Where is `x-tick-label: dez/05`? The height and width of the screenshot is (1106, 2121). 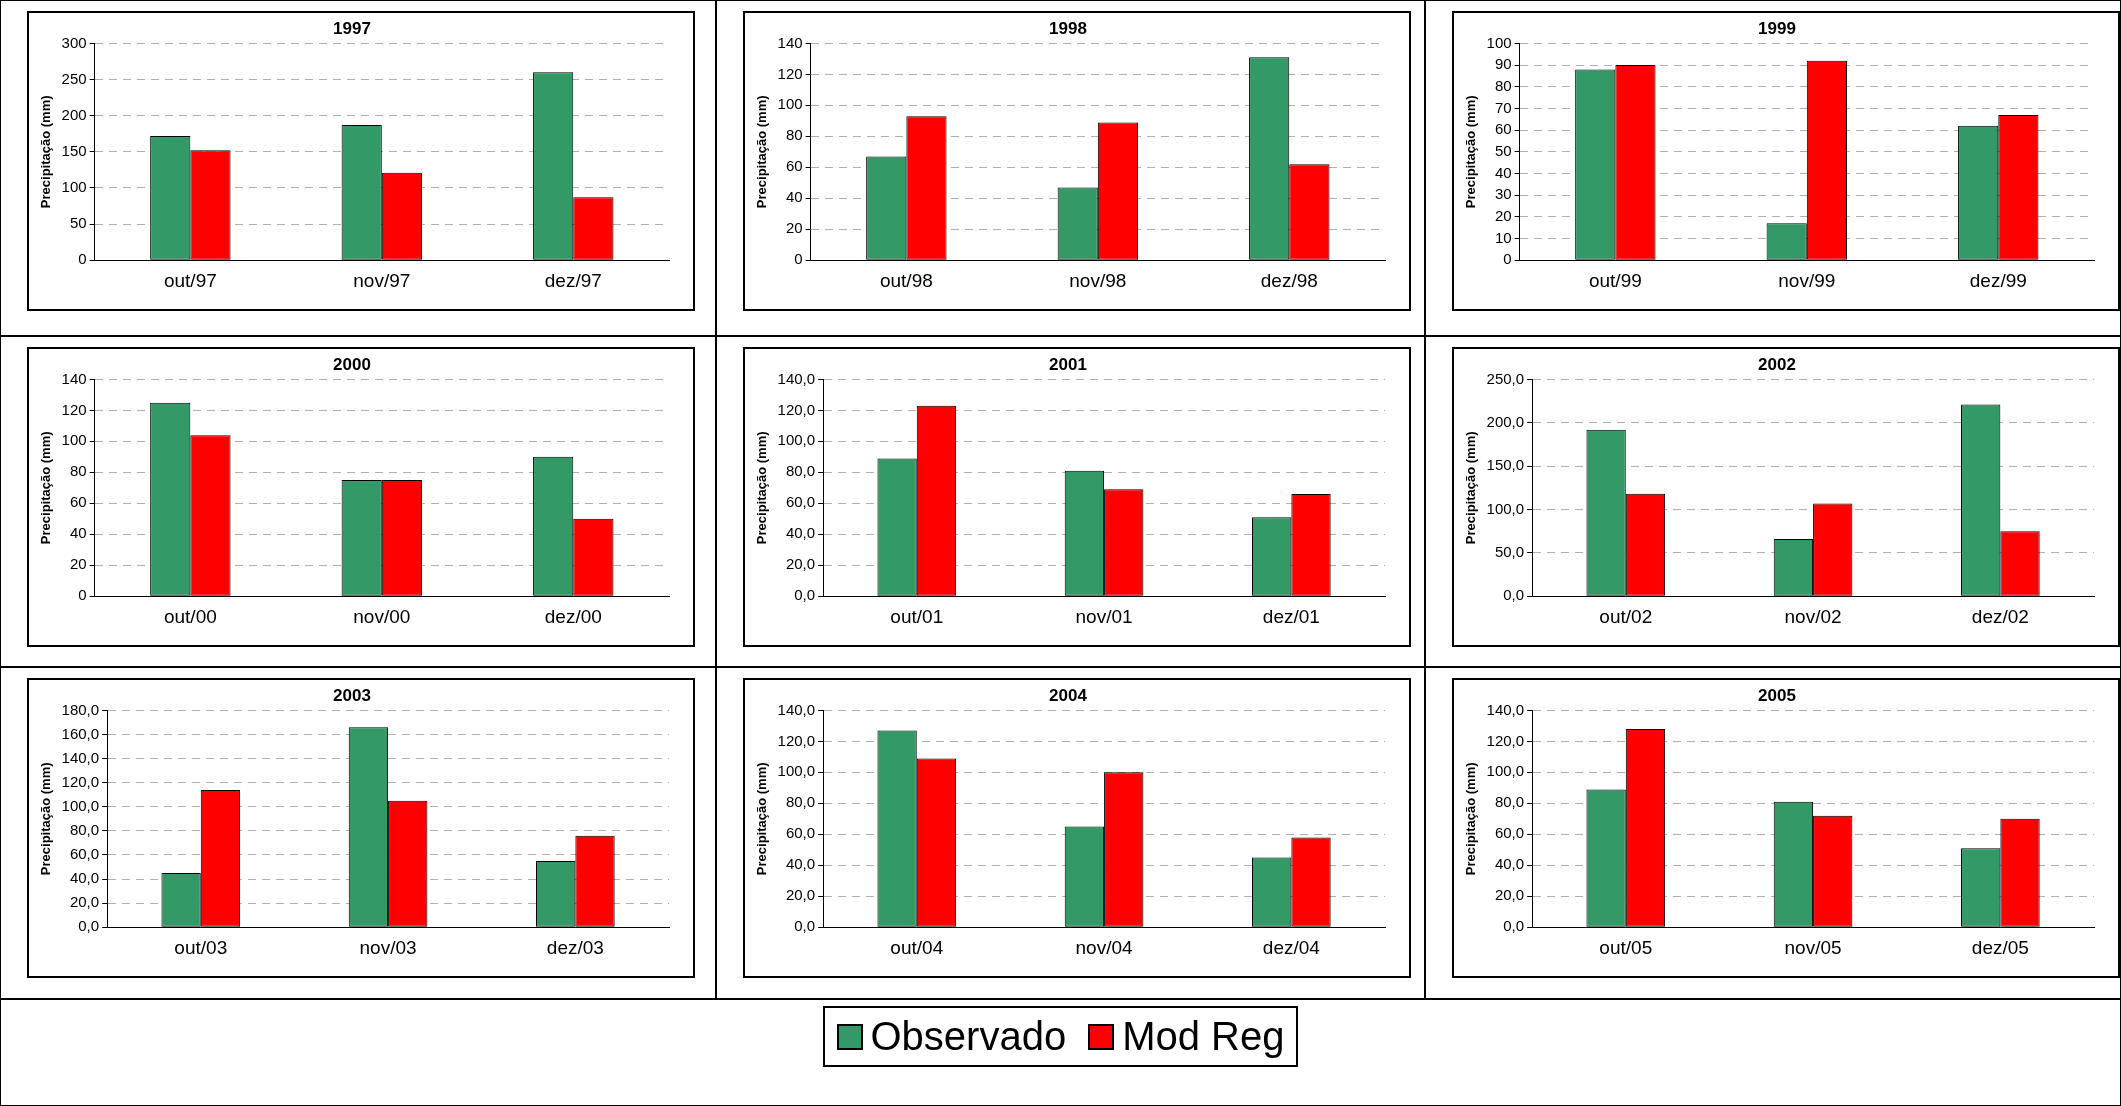 x-tick-label: dez/05 is located at coordinates (2000, 947).